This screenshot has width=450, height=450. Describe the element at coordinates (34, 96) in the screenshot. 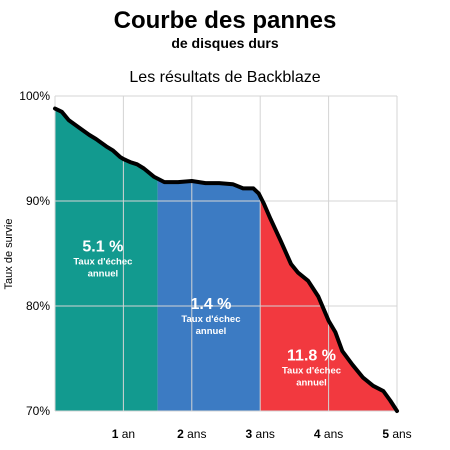

I see `y-tick-label: 100%` at that location.